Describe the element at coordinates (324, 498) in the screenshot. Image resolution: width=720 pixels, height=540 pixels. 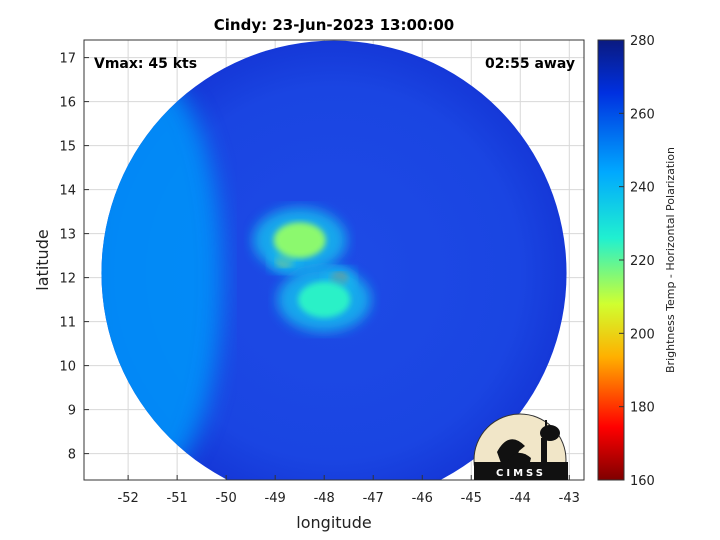
I see `x-tick-label: -48` at that location.